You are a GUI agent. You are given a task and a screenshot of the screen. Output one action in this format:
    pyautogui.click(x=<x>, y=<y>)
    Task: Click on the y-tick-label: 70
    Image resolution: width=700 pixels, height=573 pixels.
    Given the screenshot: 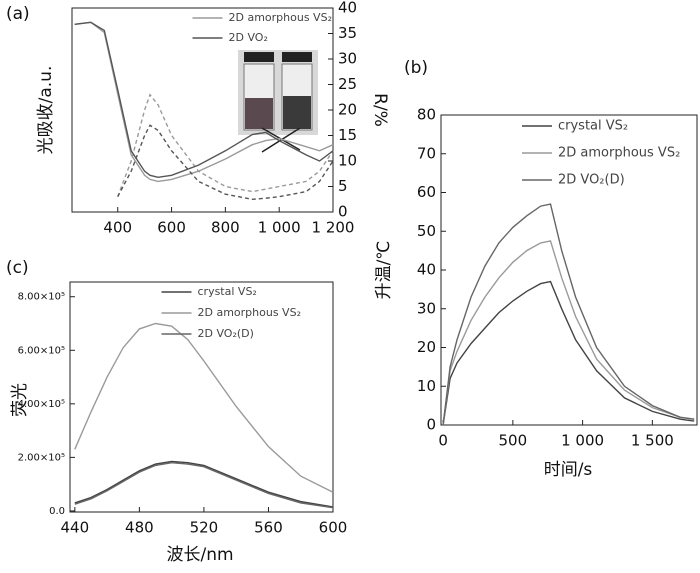 What is the action you would take?
    pyautogui.click(x=426, y=153)
    